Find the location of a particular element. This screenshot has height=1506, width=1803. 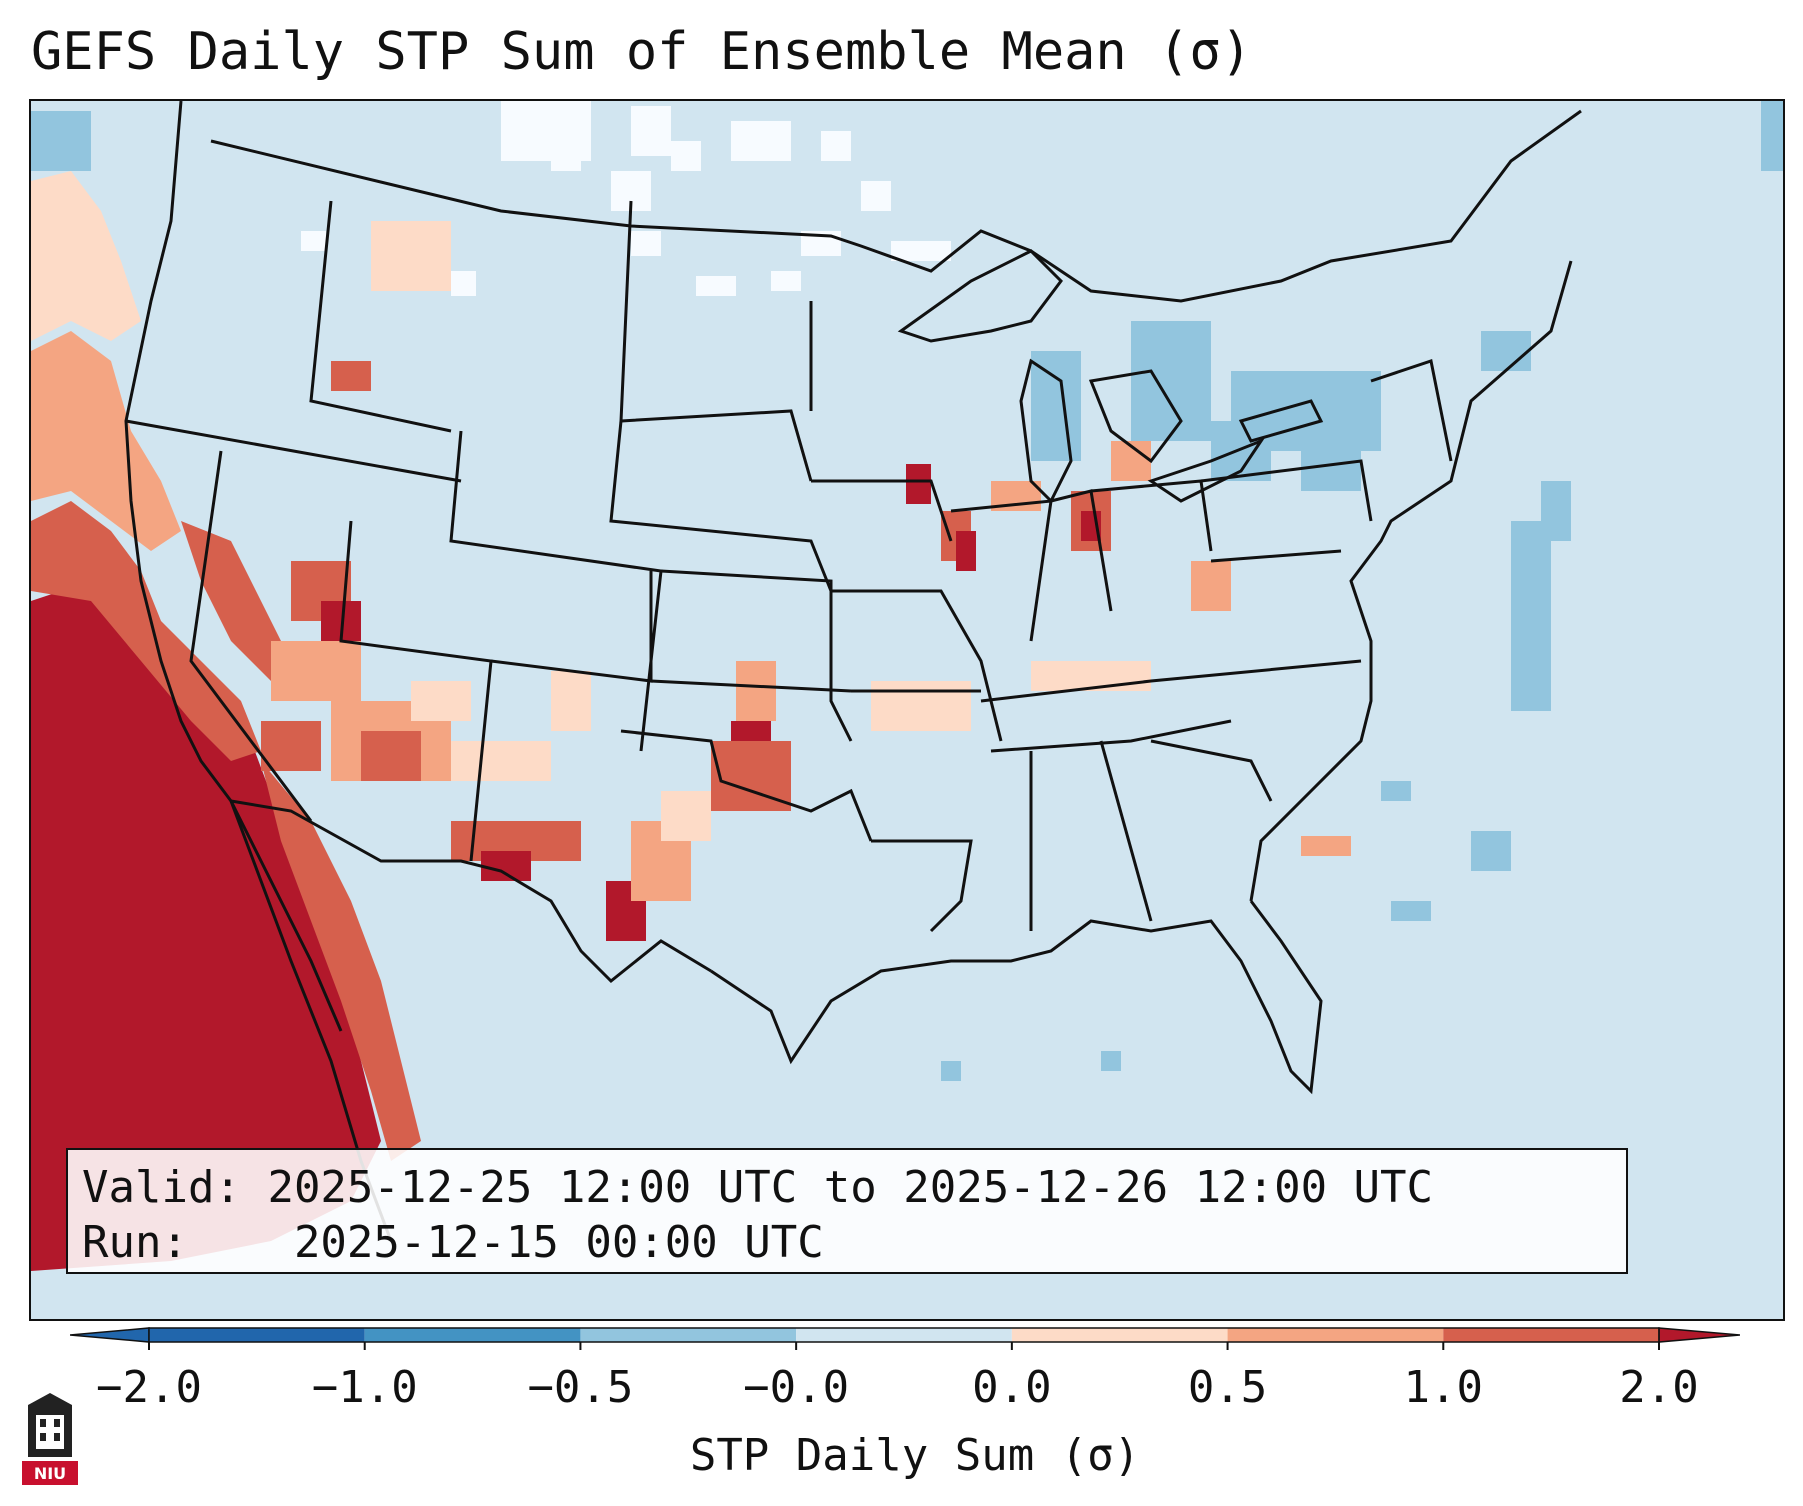

run-value: 2025-12-15 00:00 UTC is located at coordinates (558, 1242).